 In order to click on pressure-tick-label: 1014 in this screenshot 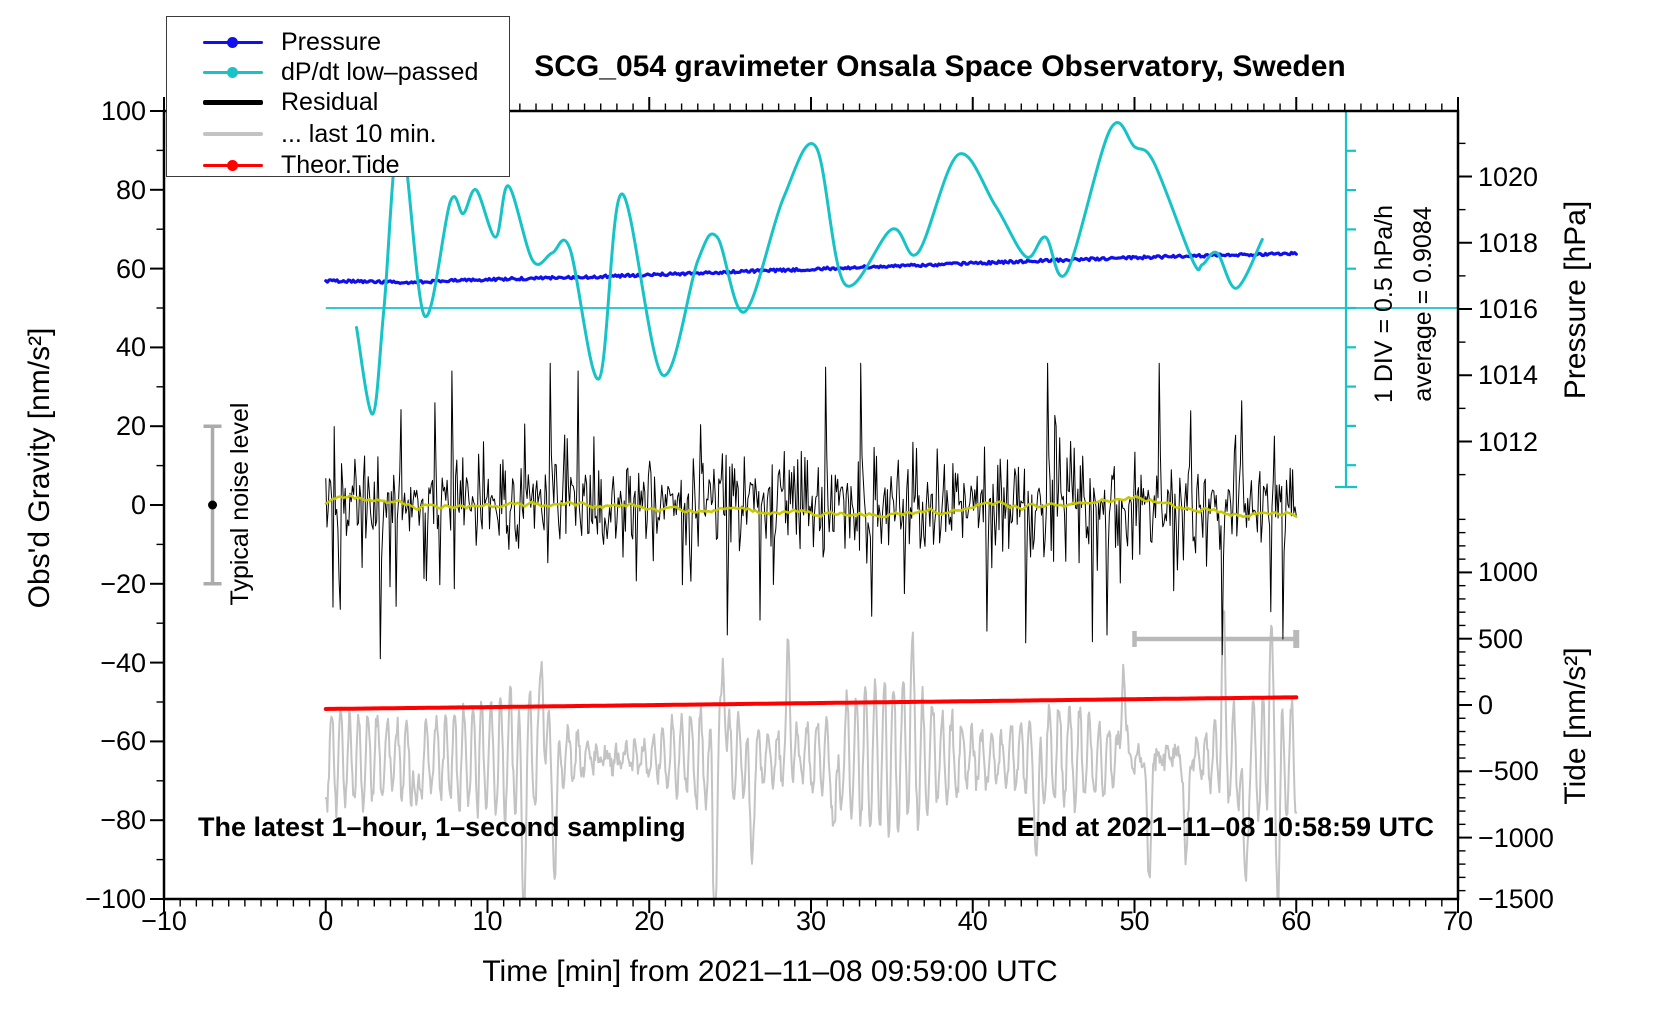, I will do `click(1508, 375)`.